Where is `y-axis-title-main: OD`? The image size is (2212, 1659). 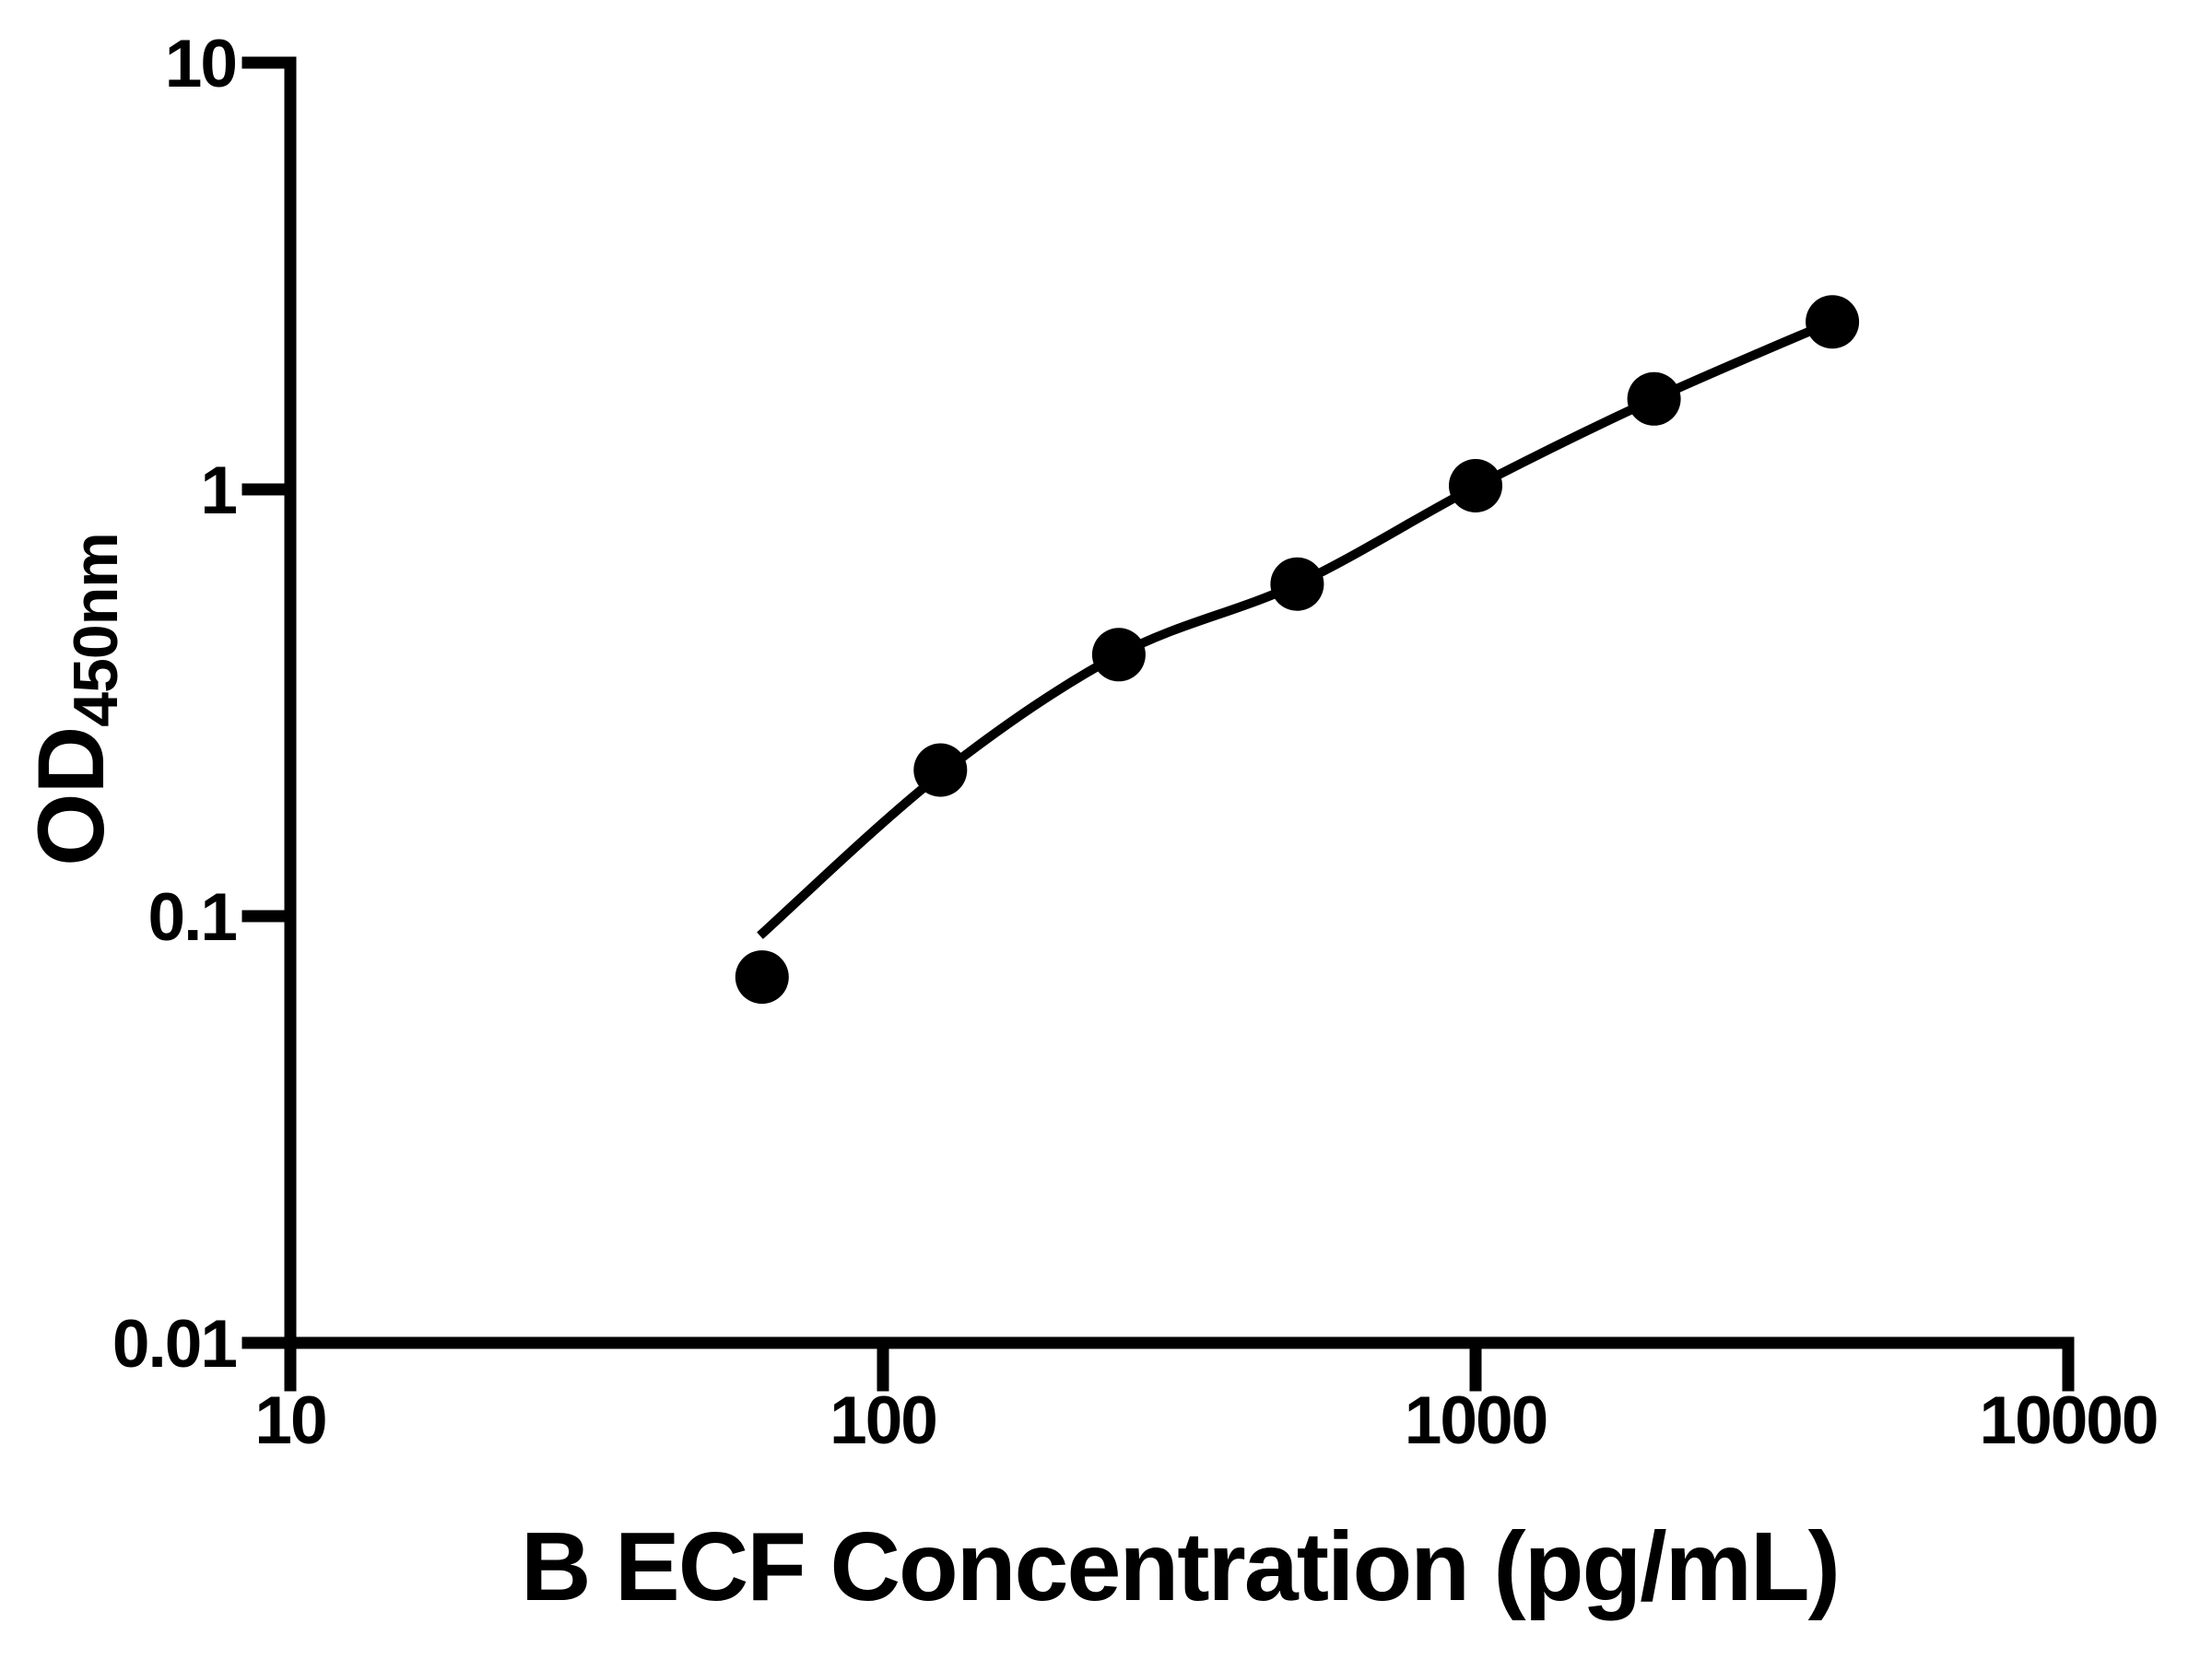
y-axis-title-main: OD is located at coordinates (71, 796).